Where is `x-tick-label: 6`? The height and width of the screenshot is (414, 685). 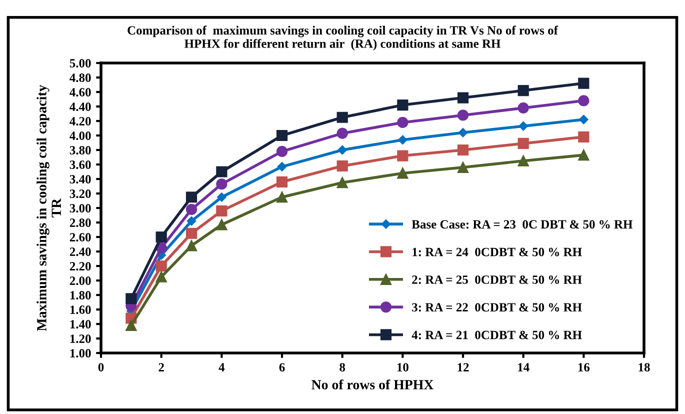
x-tick-label: 6 is located at coordinates (282, 367).